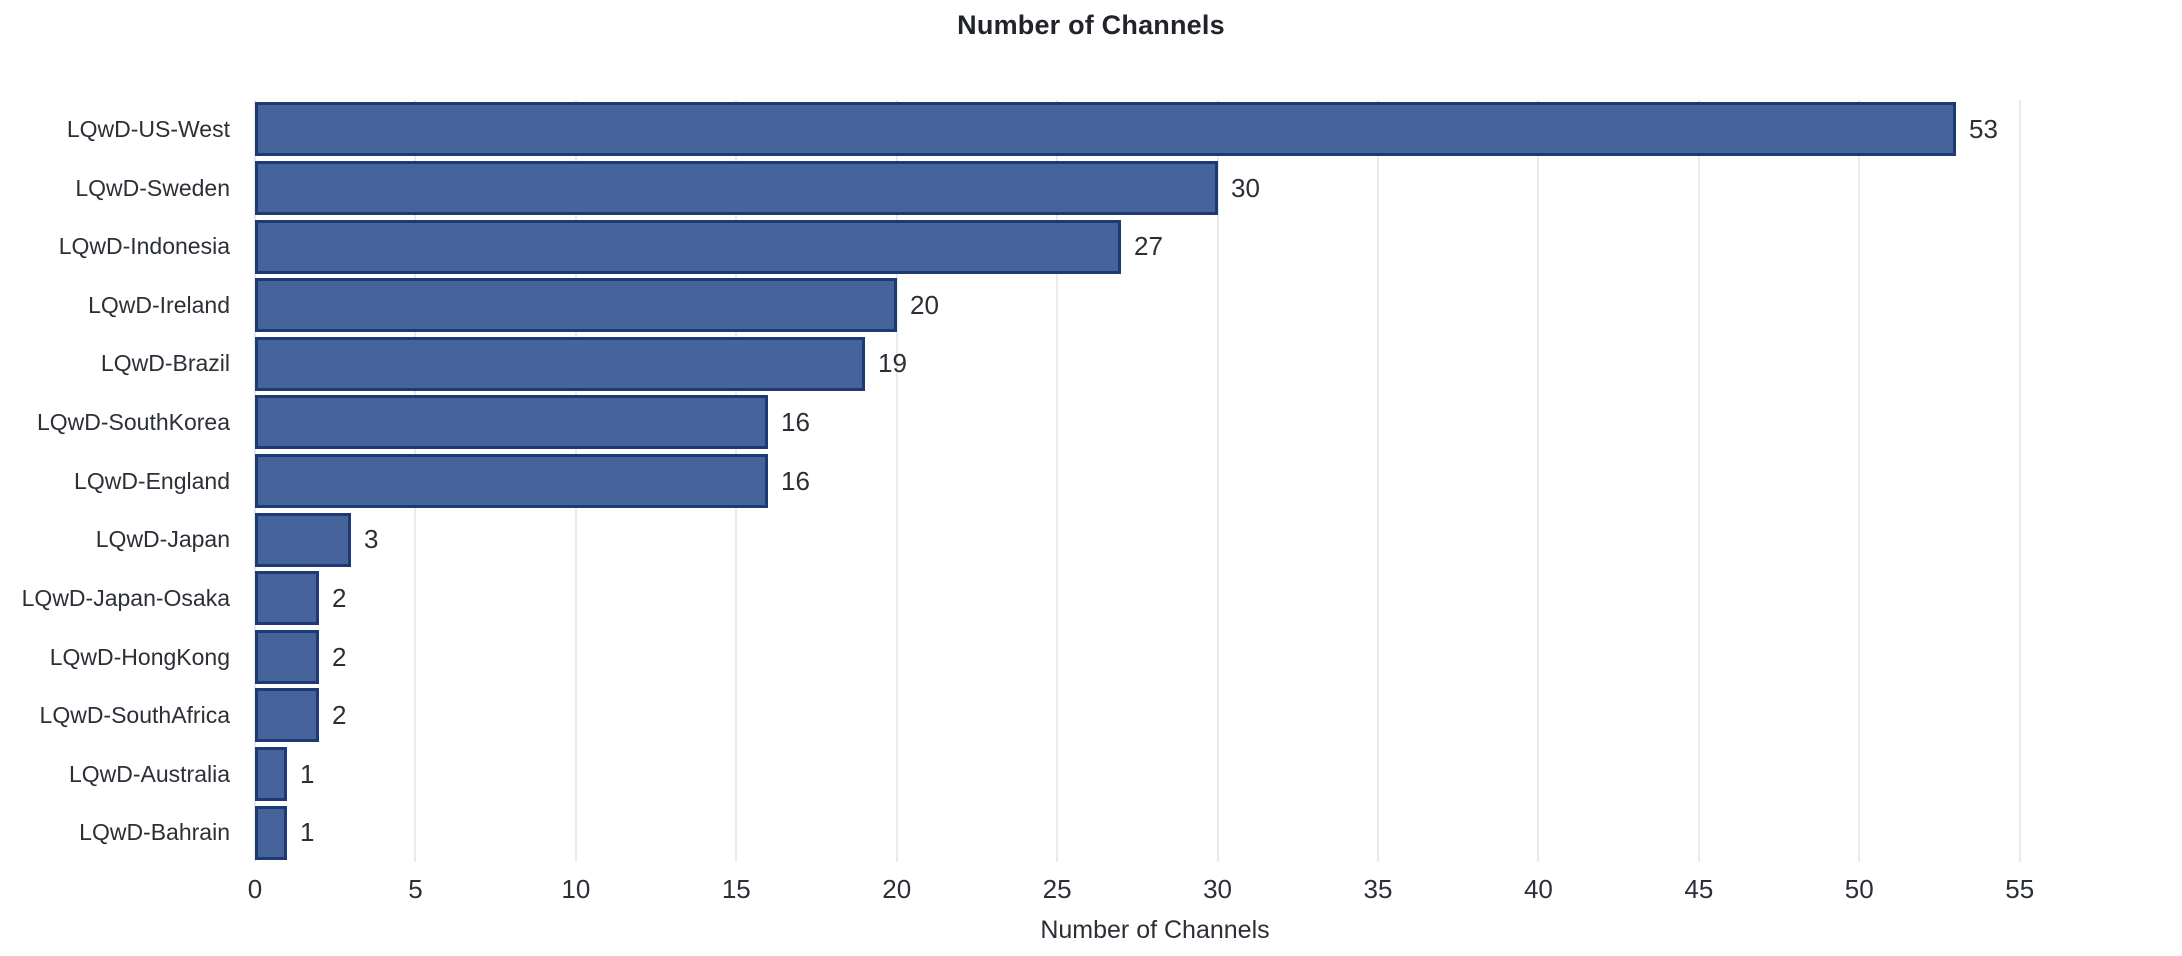 The height and width of the screenshot is (956, 2182). Describe the element at coordinates (149, 773) in the screenshot. I see `y-axis-label: LQwD-Australia` at that location.